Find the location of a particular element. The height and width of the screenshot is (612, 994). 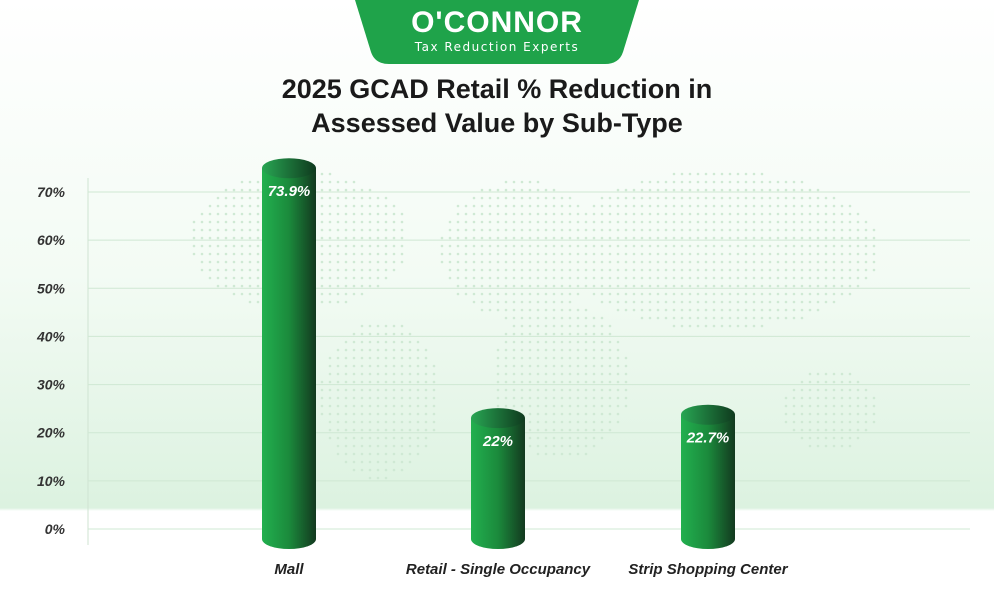

x-category-label: Strip Shopping Center is located at coordinates (708, 569).